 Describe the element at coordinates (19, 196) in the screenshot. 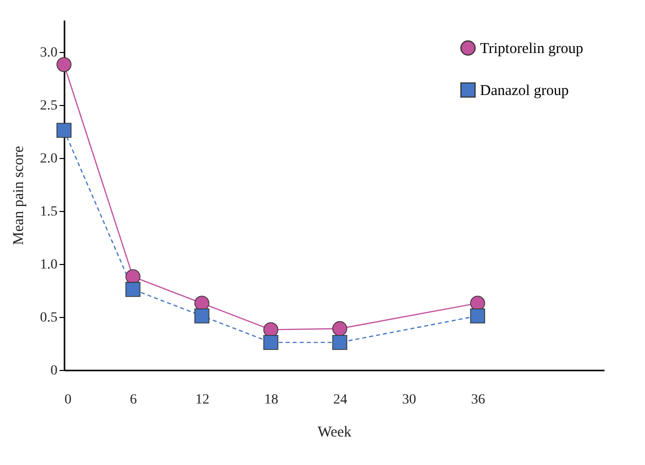

I see `y-axis-title: Mean pain score` at that location.